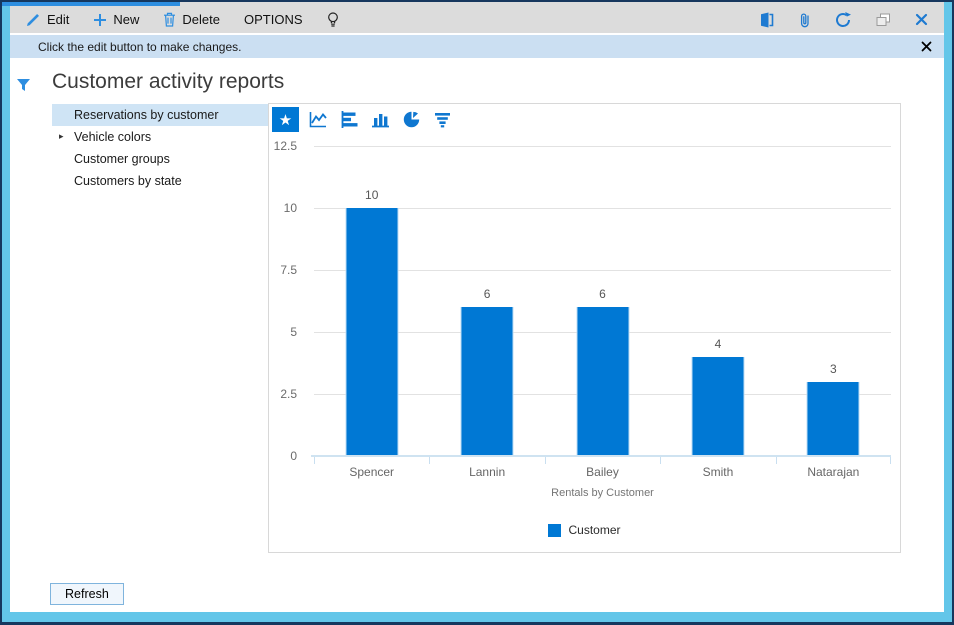 This screenshot has width=954, height=625. I want to click on refresh-button: Refresh, so click(87, 594).